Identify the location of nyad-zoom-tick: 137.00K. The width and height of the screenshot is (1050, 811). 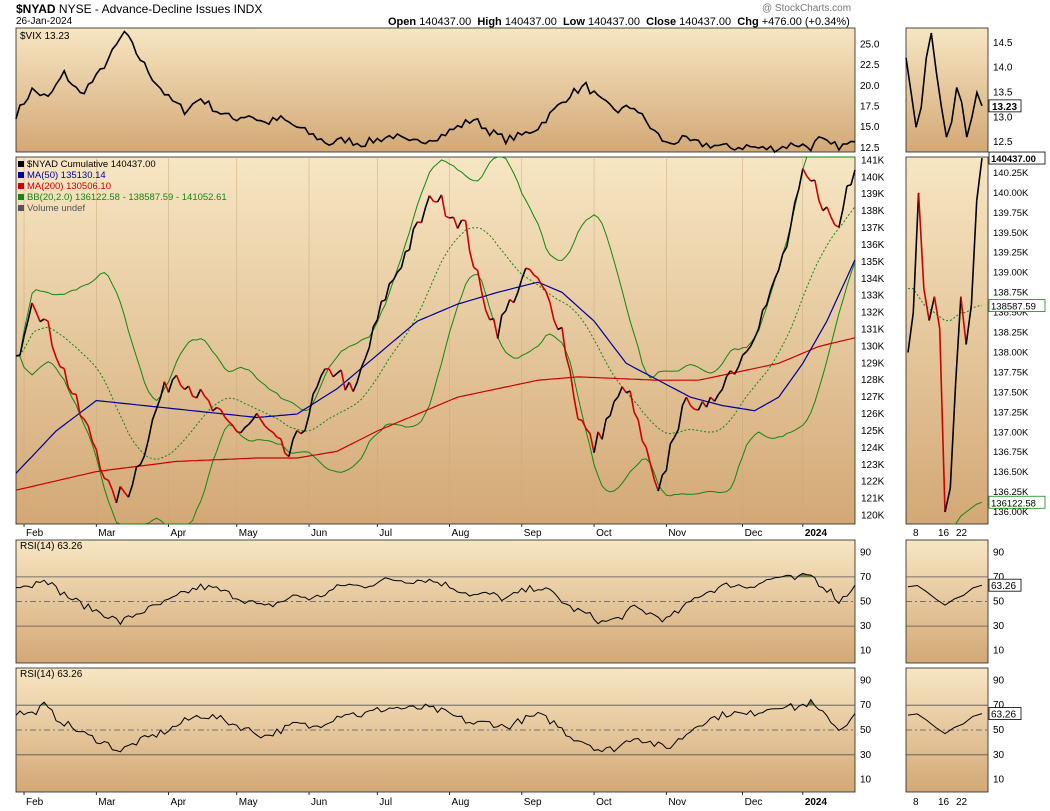
(1011, 432).